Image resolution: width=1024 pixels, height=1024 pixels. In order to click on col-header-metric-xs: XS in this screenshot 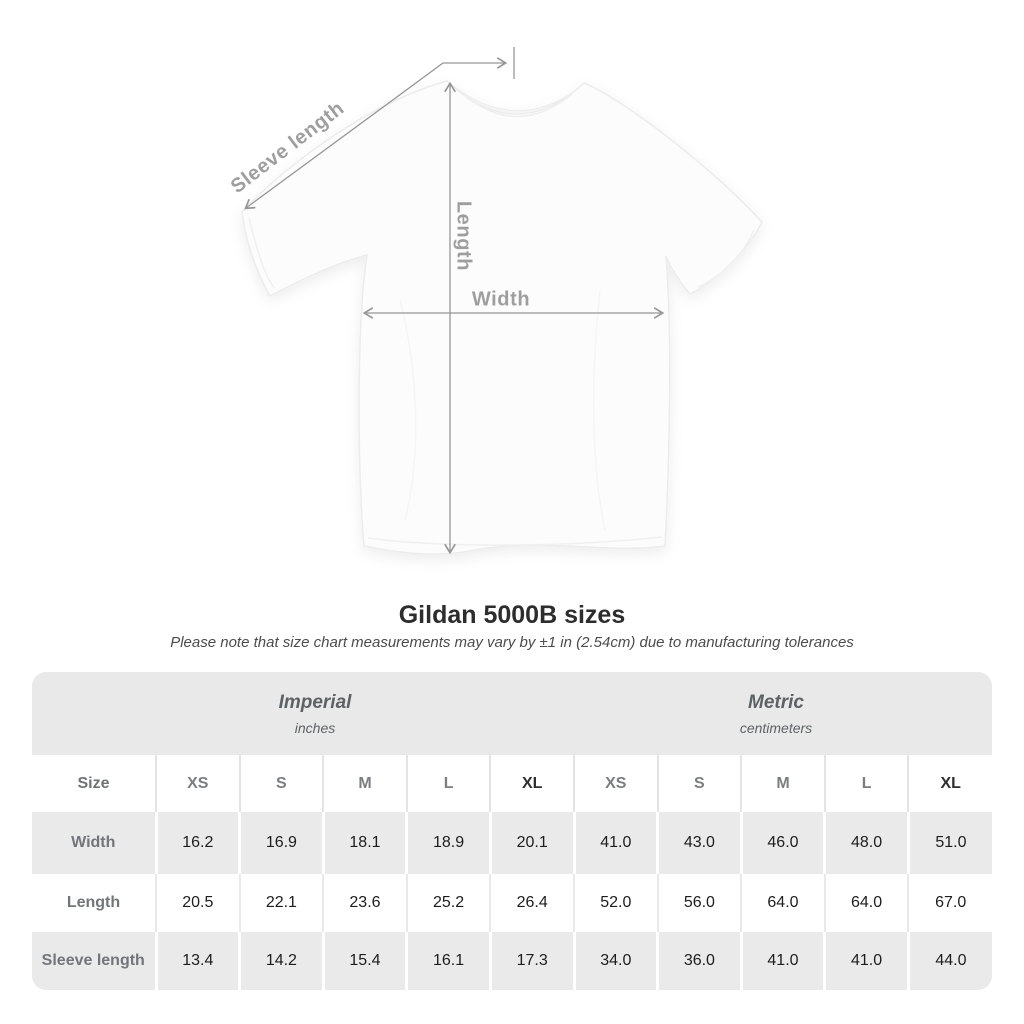, I will do `click(615, 783)`.